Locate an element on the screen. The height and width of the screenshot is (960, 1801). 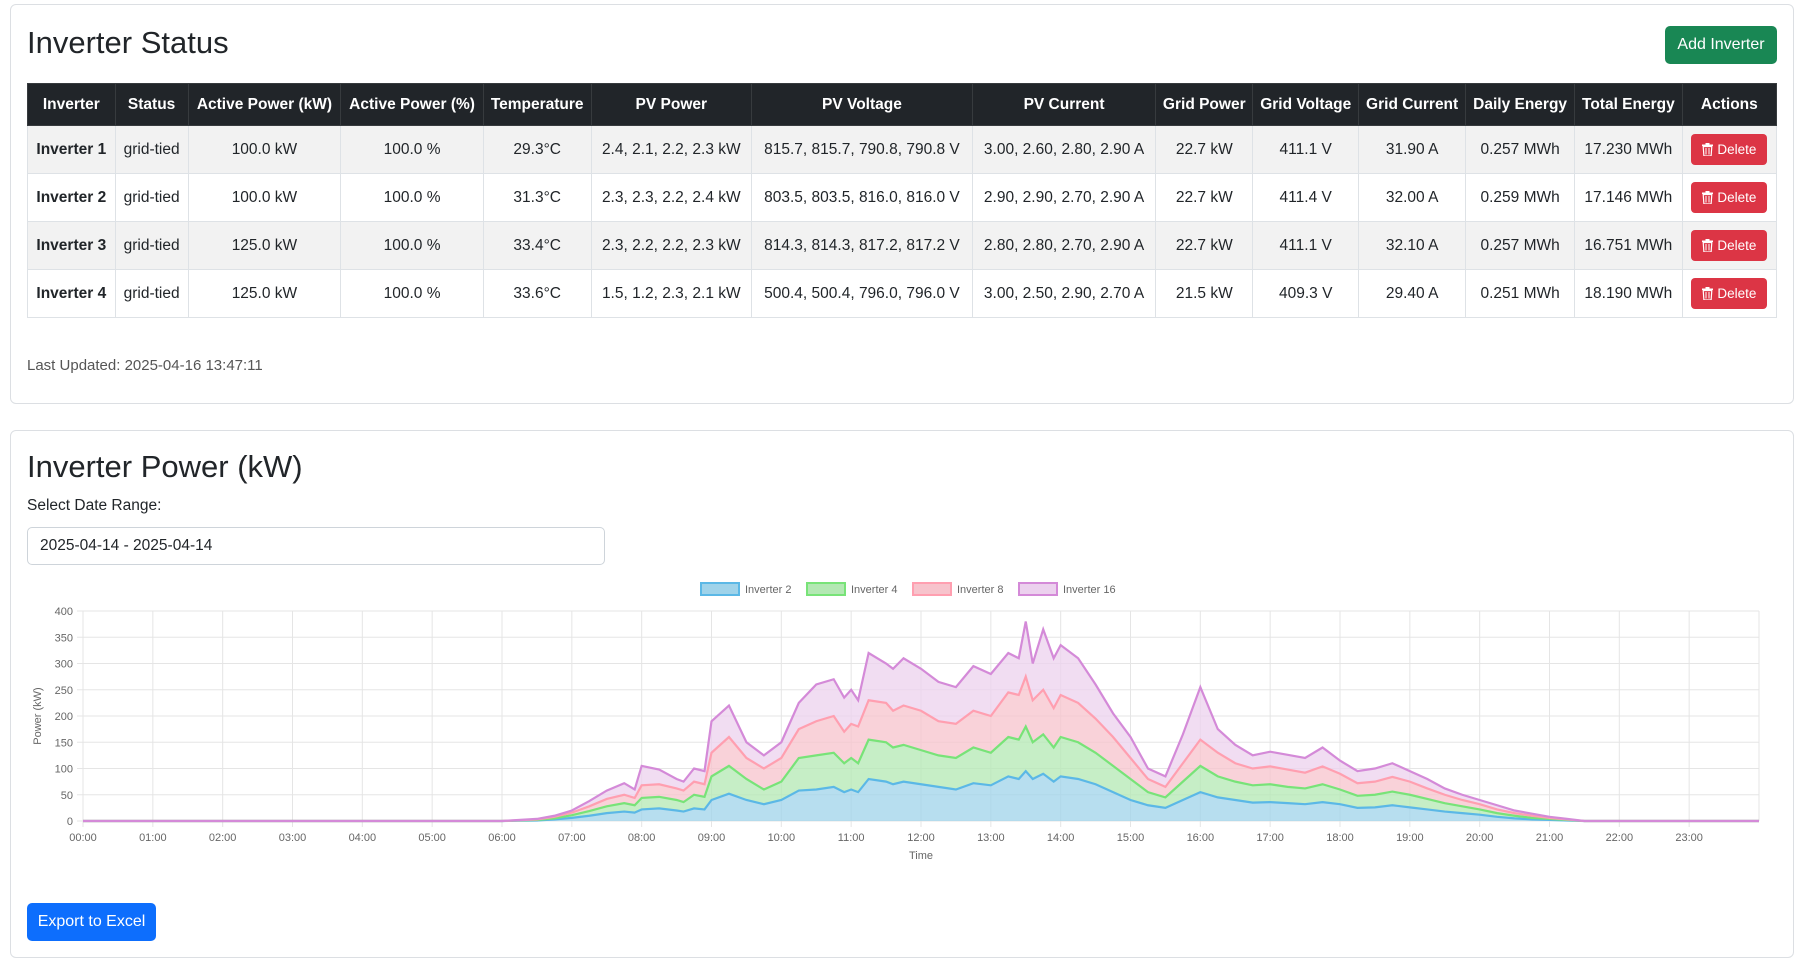
x-tick-label: 06:00 is located at coordinates (502, 838).